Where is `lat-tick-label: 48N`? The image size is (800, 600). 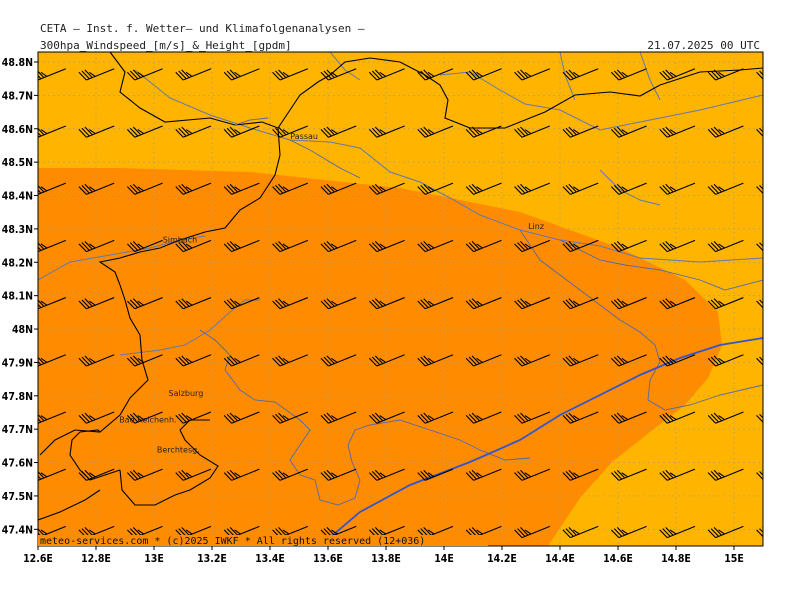 lat-tick-label: 48N is located at coordinates (22, 330).